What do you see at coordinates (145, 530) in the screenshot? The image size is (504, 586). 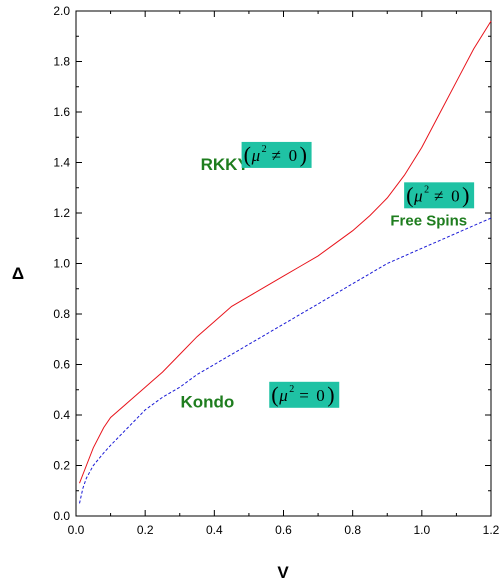 I see `x-tick-label: 0.2` at bounding box center [145, 530].